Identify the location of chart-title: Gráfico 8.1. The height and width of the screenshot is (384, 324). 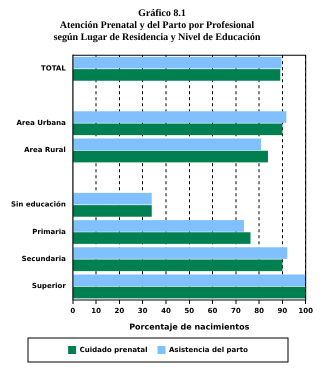
(162, 14).